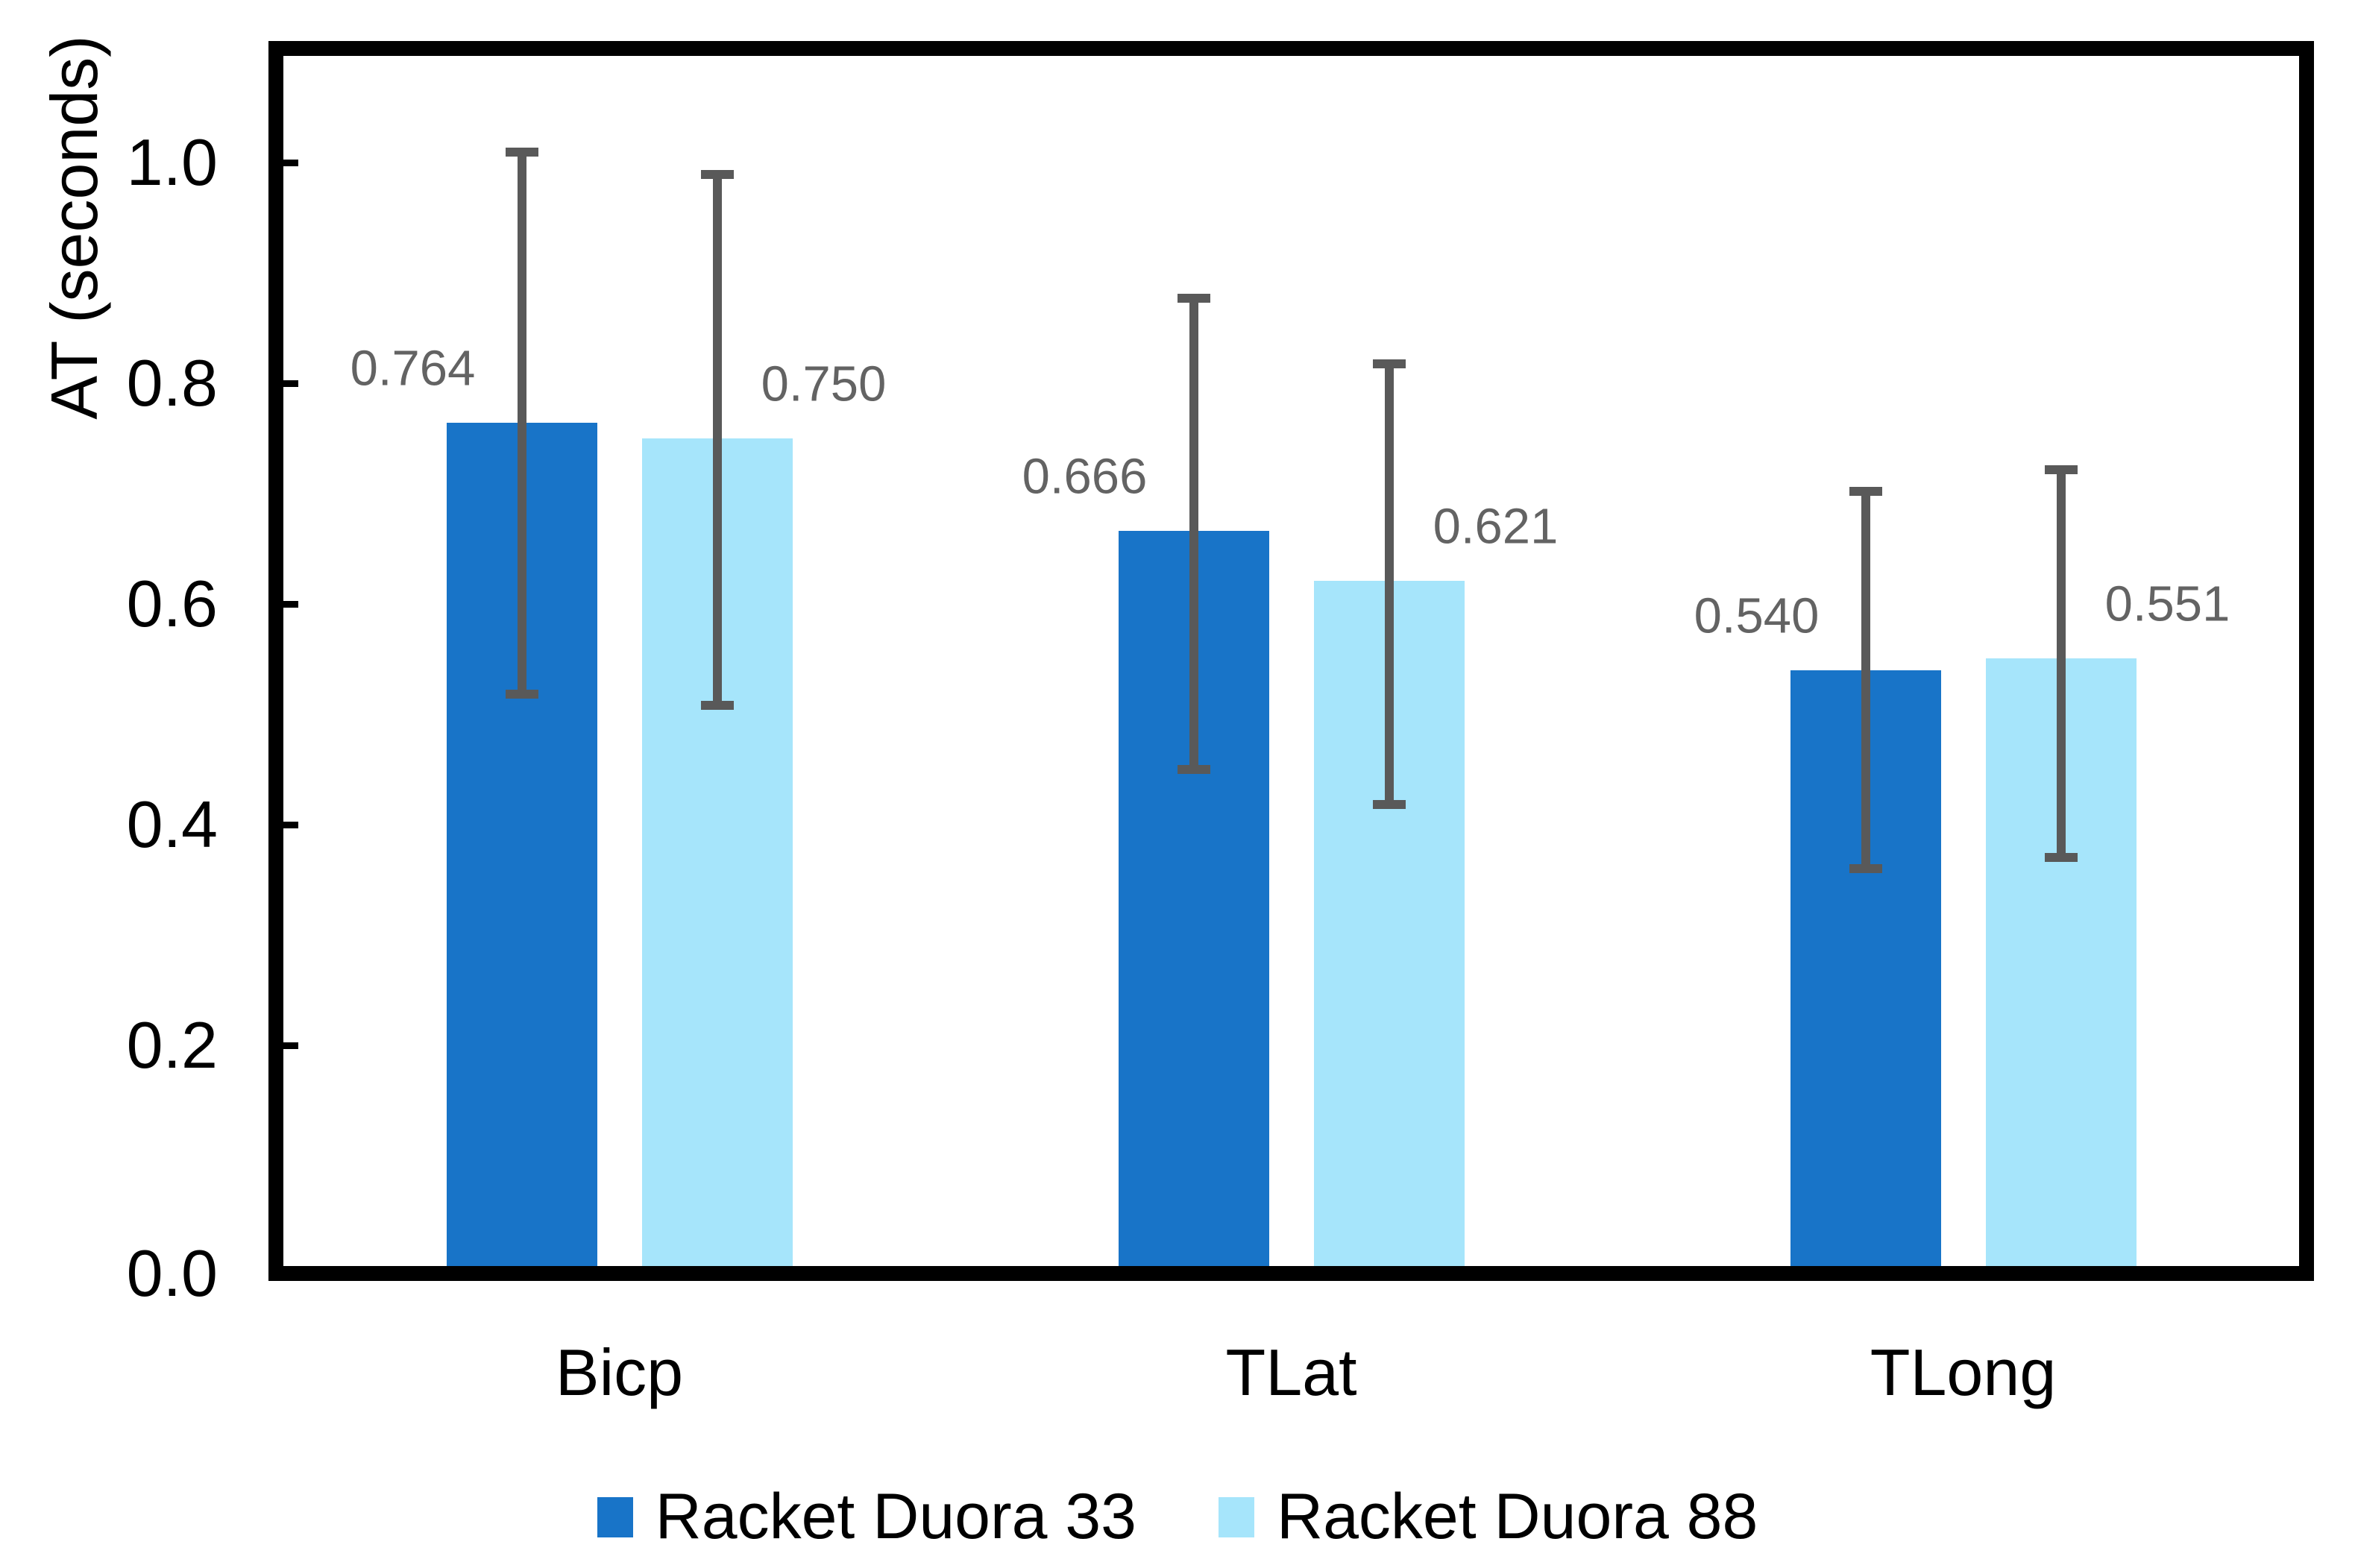 This screenshot has height=1568, width=2355. I want to click on legend-item: Racket Duora 33, so click(866, 1517).